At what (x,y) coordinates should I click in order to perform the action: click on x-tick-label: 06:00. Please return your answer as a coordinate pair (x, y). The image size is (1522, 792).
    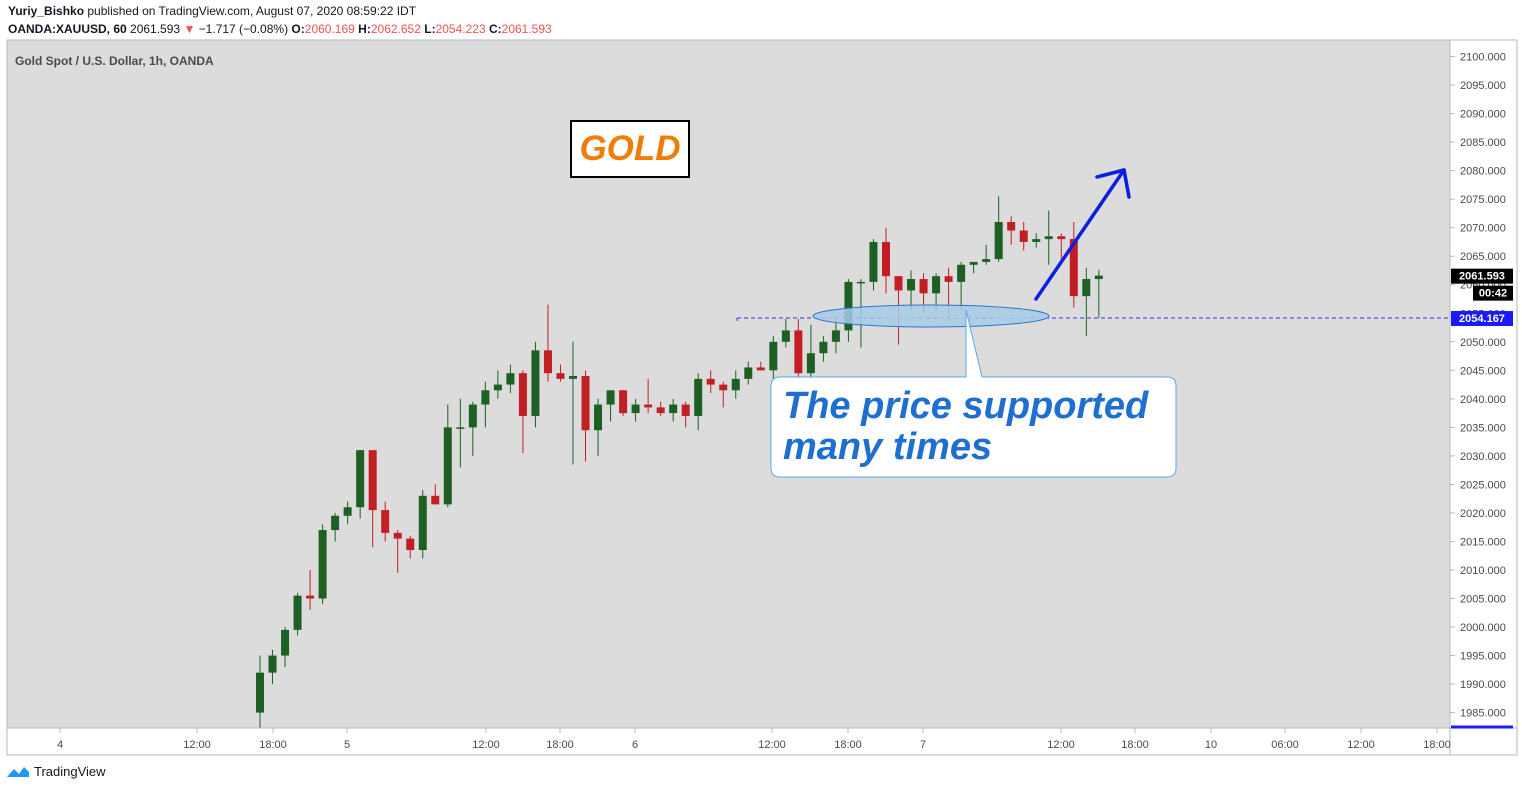
    Looking at the image, I should click on (1285, 745).